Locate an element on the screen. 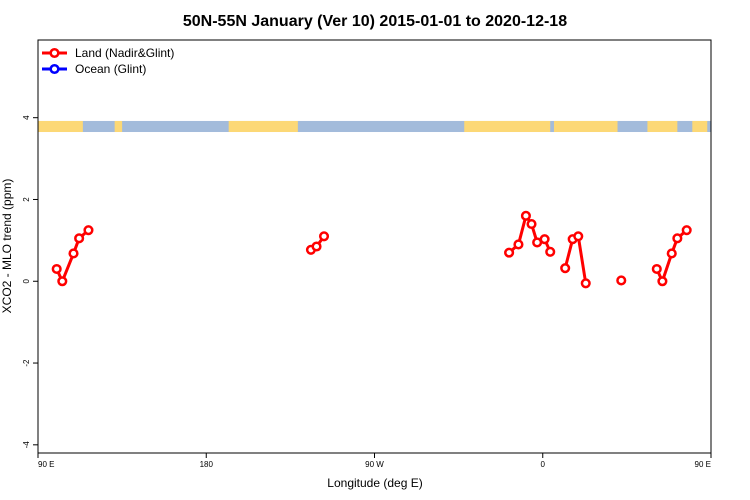  y-axis: -4 -2 0 2 4 is located at coordinates (30, 281).